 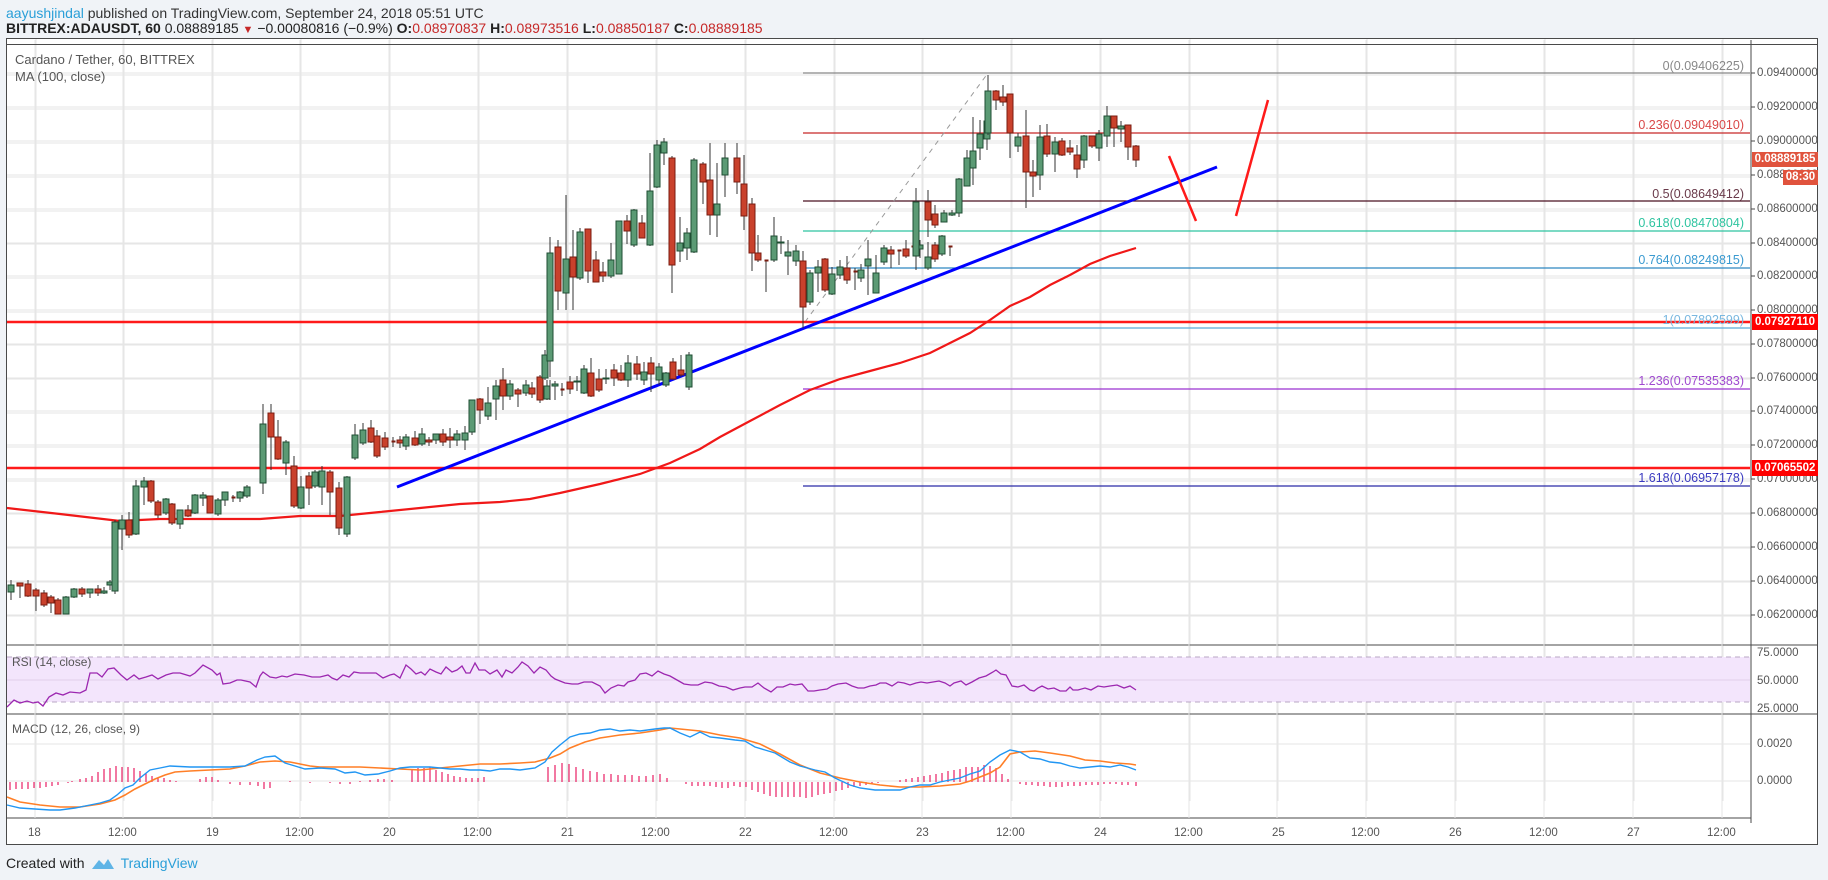 What do you see at coordinates (1785, 322) in the screenshot?
I see `hline-badge-1: 0.07927110` at bounding box center [1785, 322].